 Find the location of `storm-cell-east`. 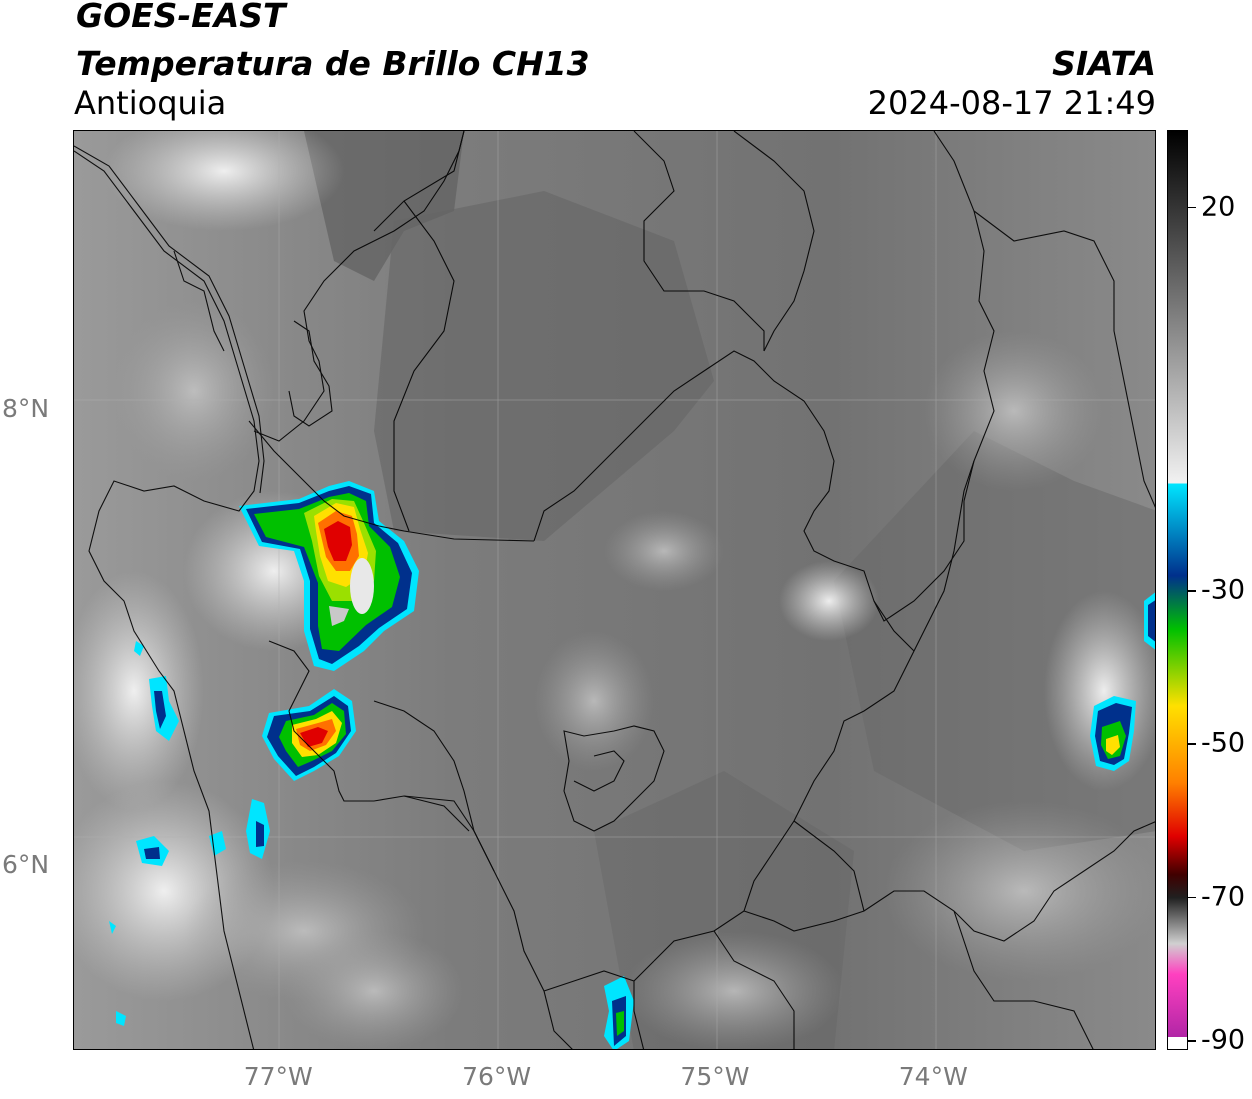

storm-cell-east is located at coordinates (1113, 733).